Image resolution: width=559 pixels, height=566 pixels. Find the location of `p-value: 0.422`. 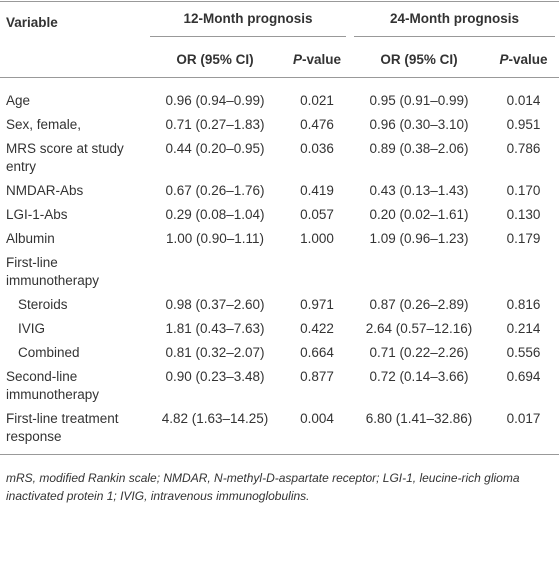

p-value: 0.422 is located at coordinates (317, 328).